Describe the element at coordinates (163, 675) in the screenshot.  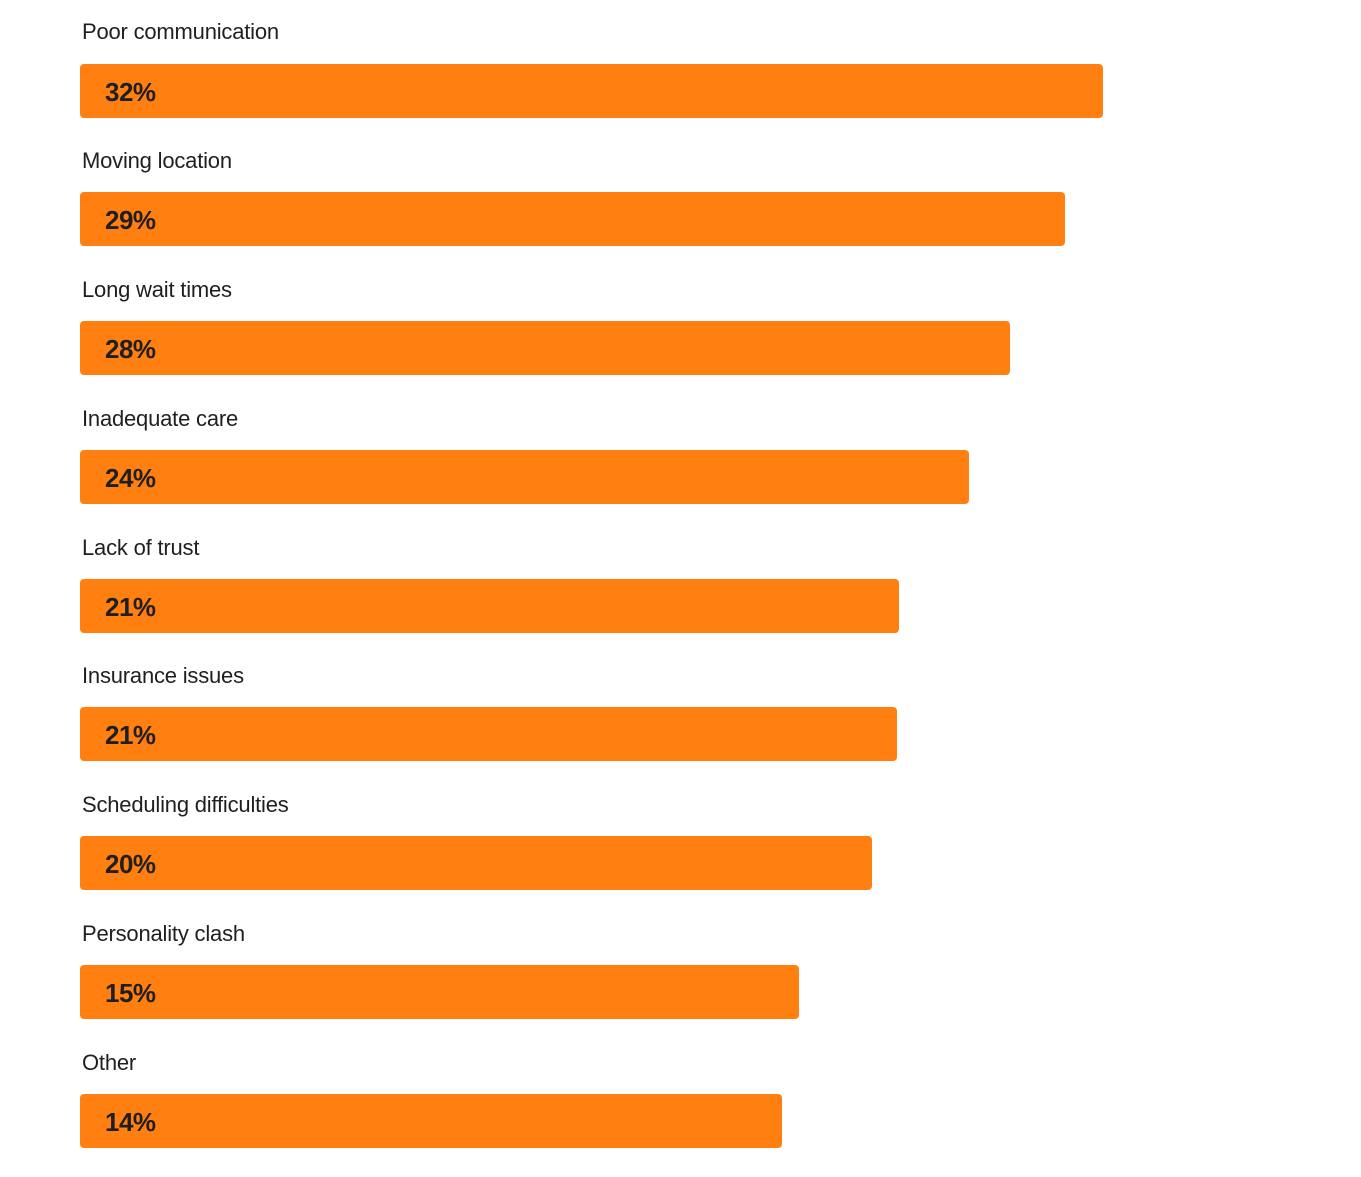
I see `category-label: Insurance issues` at that location.